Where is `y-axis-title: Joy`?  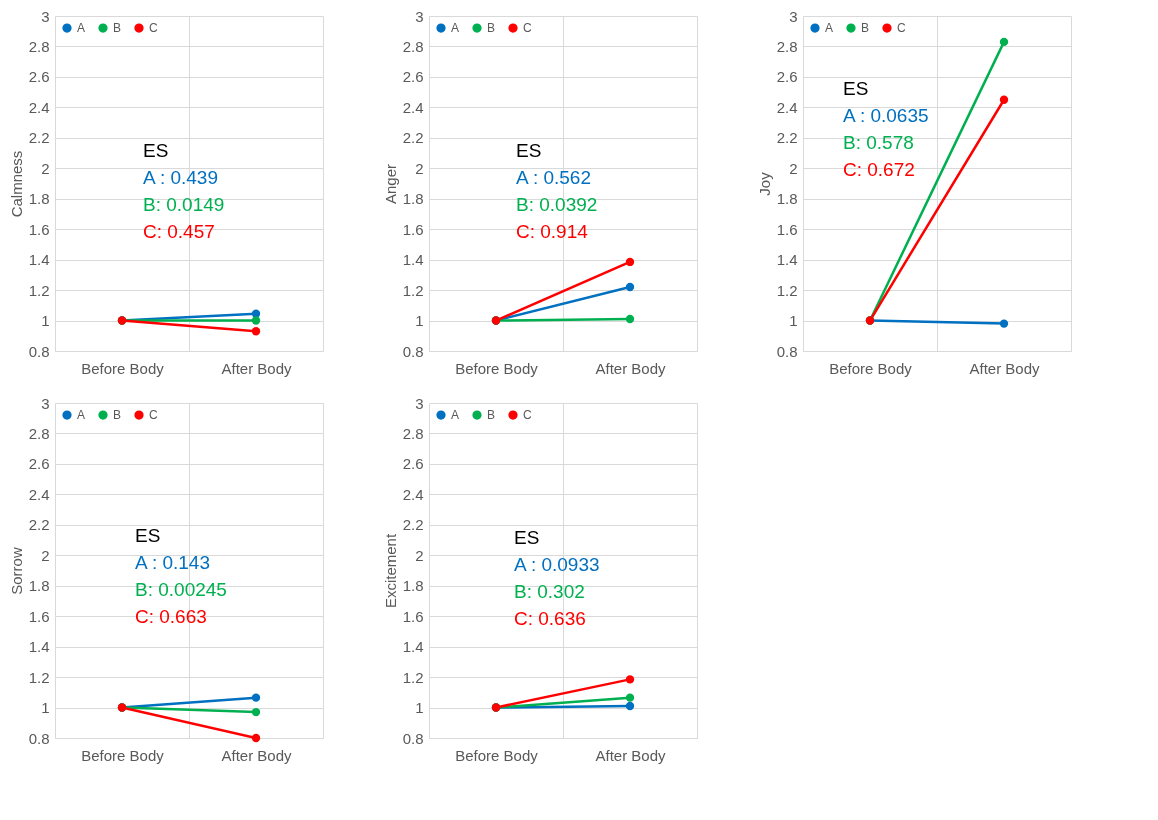
y-axis-title: Joy is located at coordinates (764, 183).